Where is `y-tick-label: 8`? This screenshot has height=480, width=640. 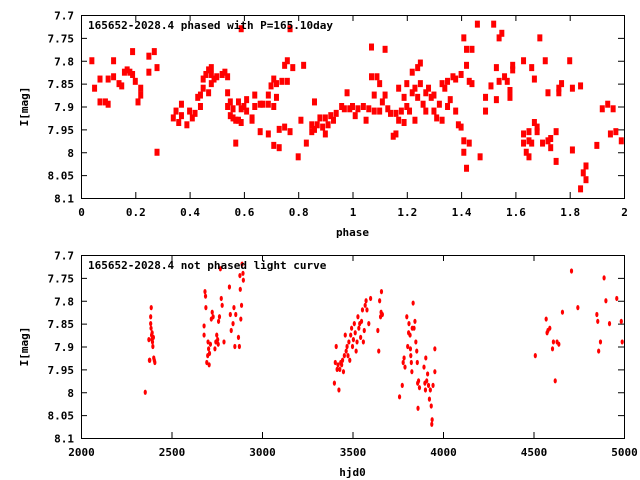 y-tick-label: 8 is located at coordinates (70, 393).